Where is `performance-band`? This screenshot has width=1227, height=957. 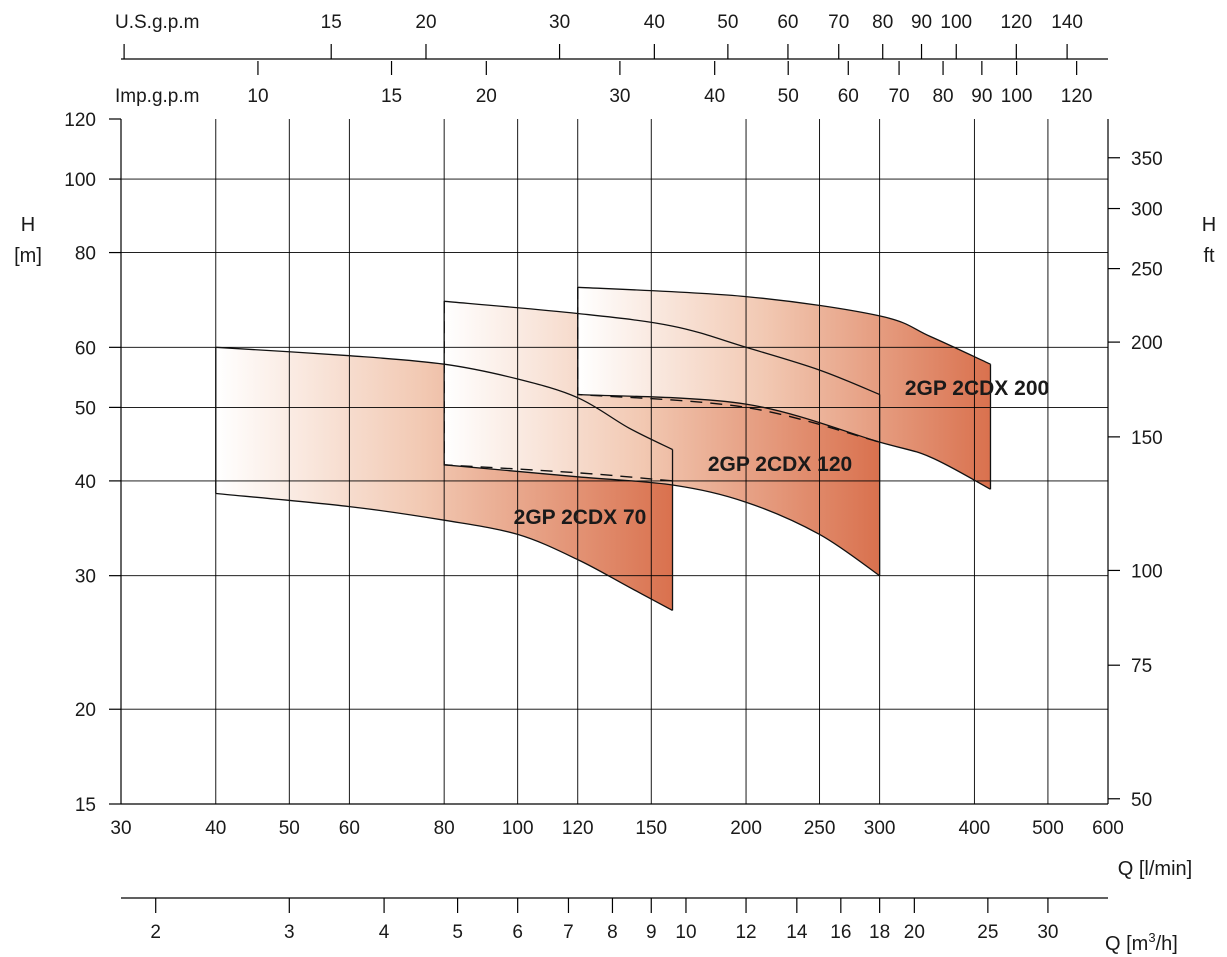
performance-band is located at coordinates (784, 388).